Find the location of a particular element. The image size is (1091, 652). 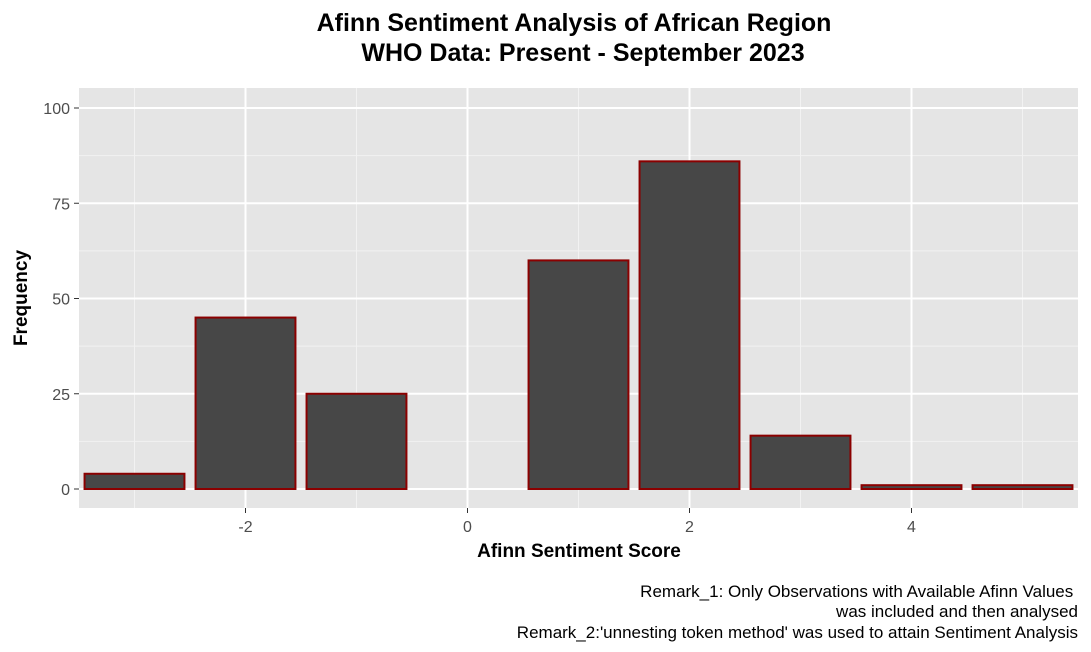

y-tick-label: 100 is located at coordinates (56, 109).